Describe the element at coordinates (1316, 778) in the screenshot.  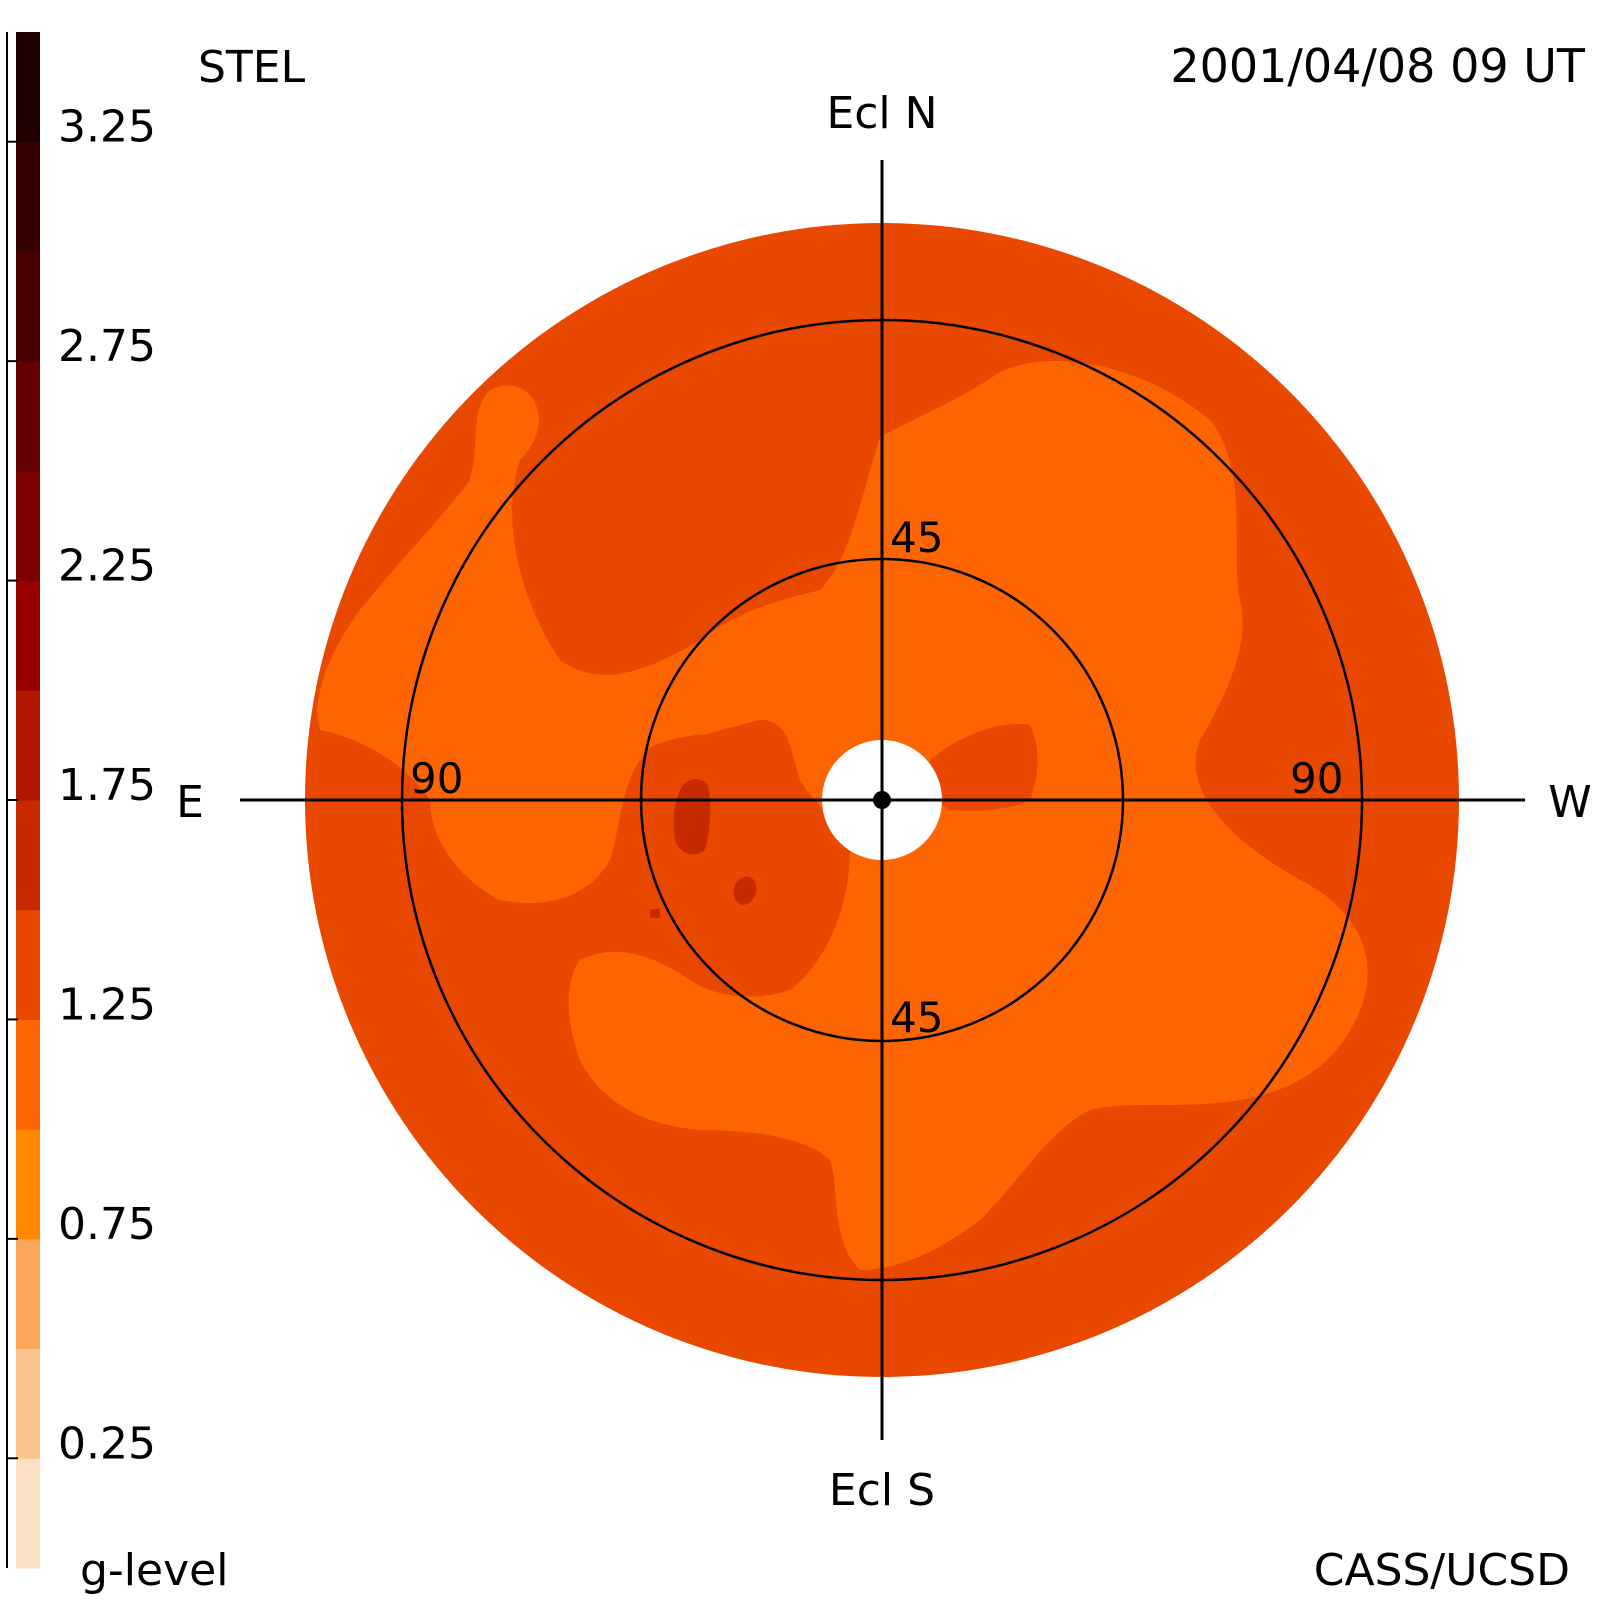
I see `ring-label-90-right: 90` at that location.